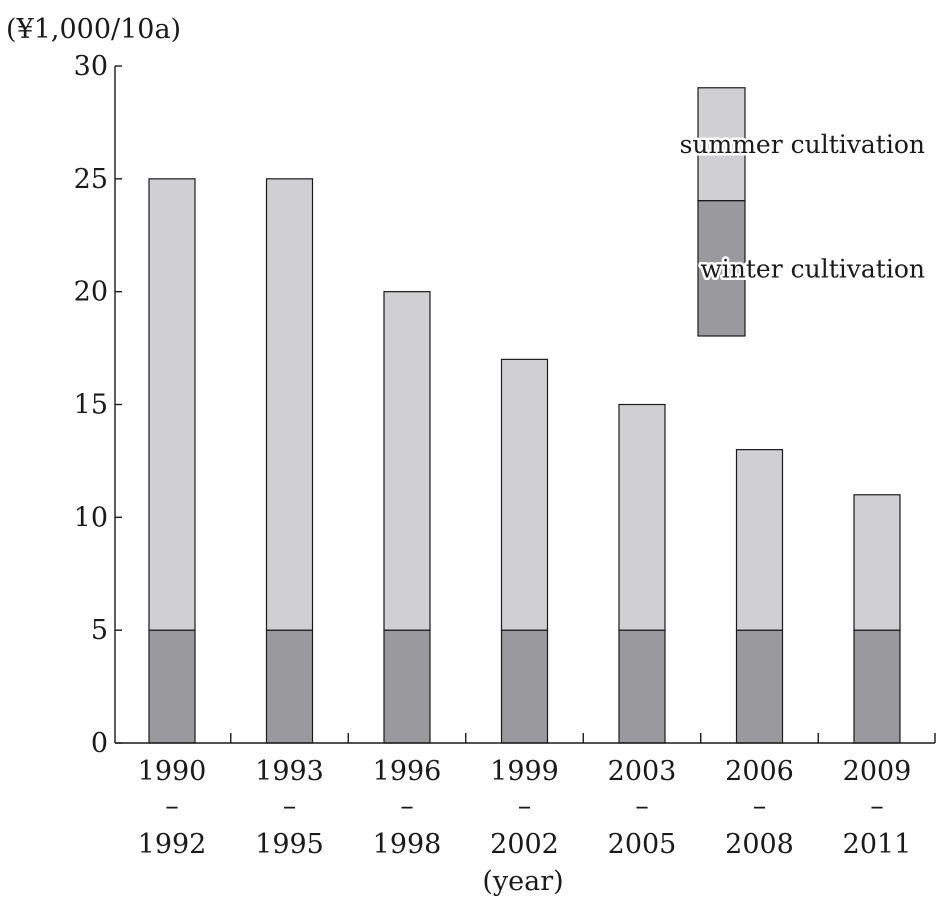 The width and height of the screenshot is (940, 899). Describe the element at coordinates (759, 844) in the screenshot. I see `x-category-label: 2008` at that location.